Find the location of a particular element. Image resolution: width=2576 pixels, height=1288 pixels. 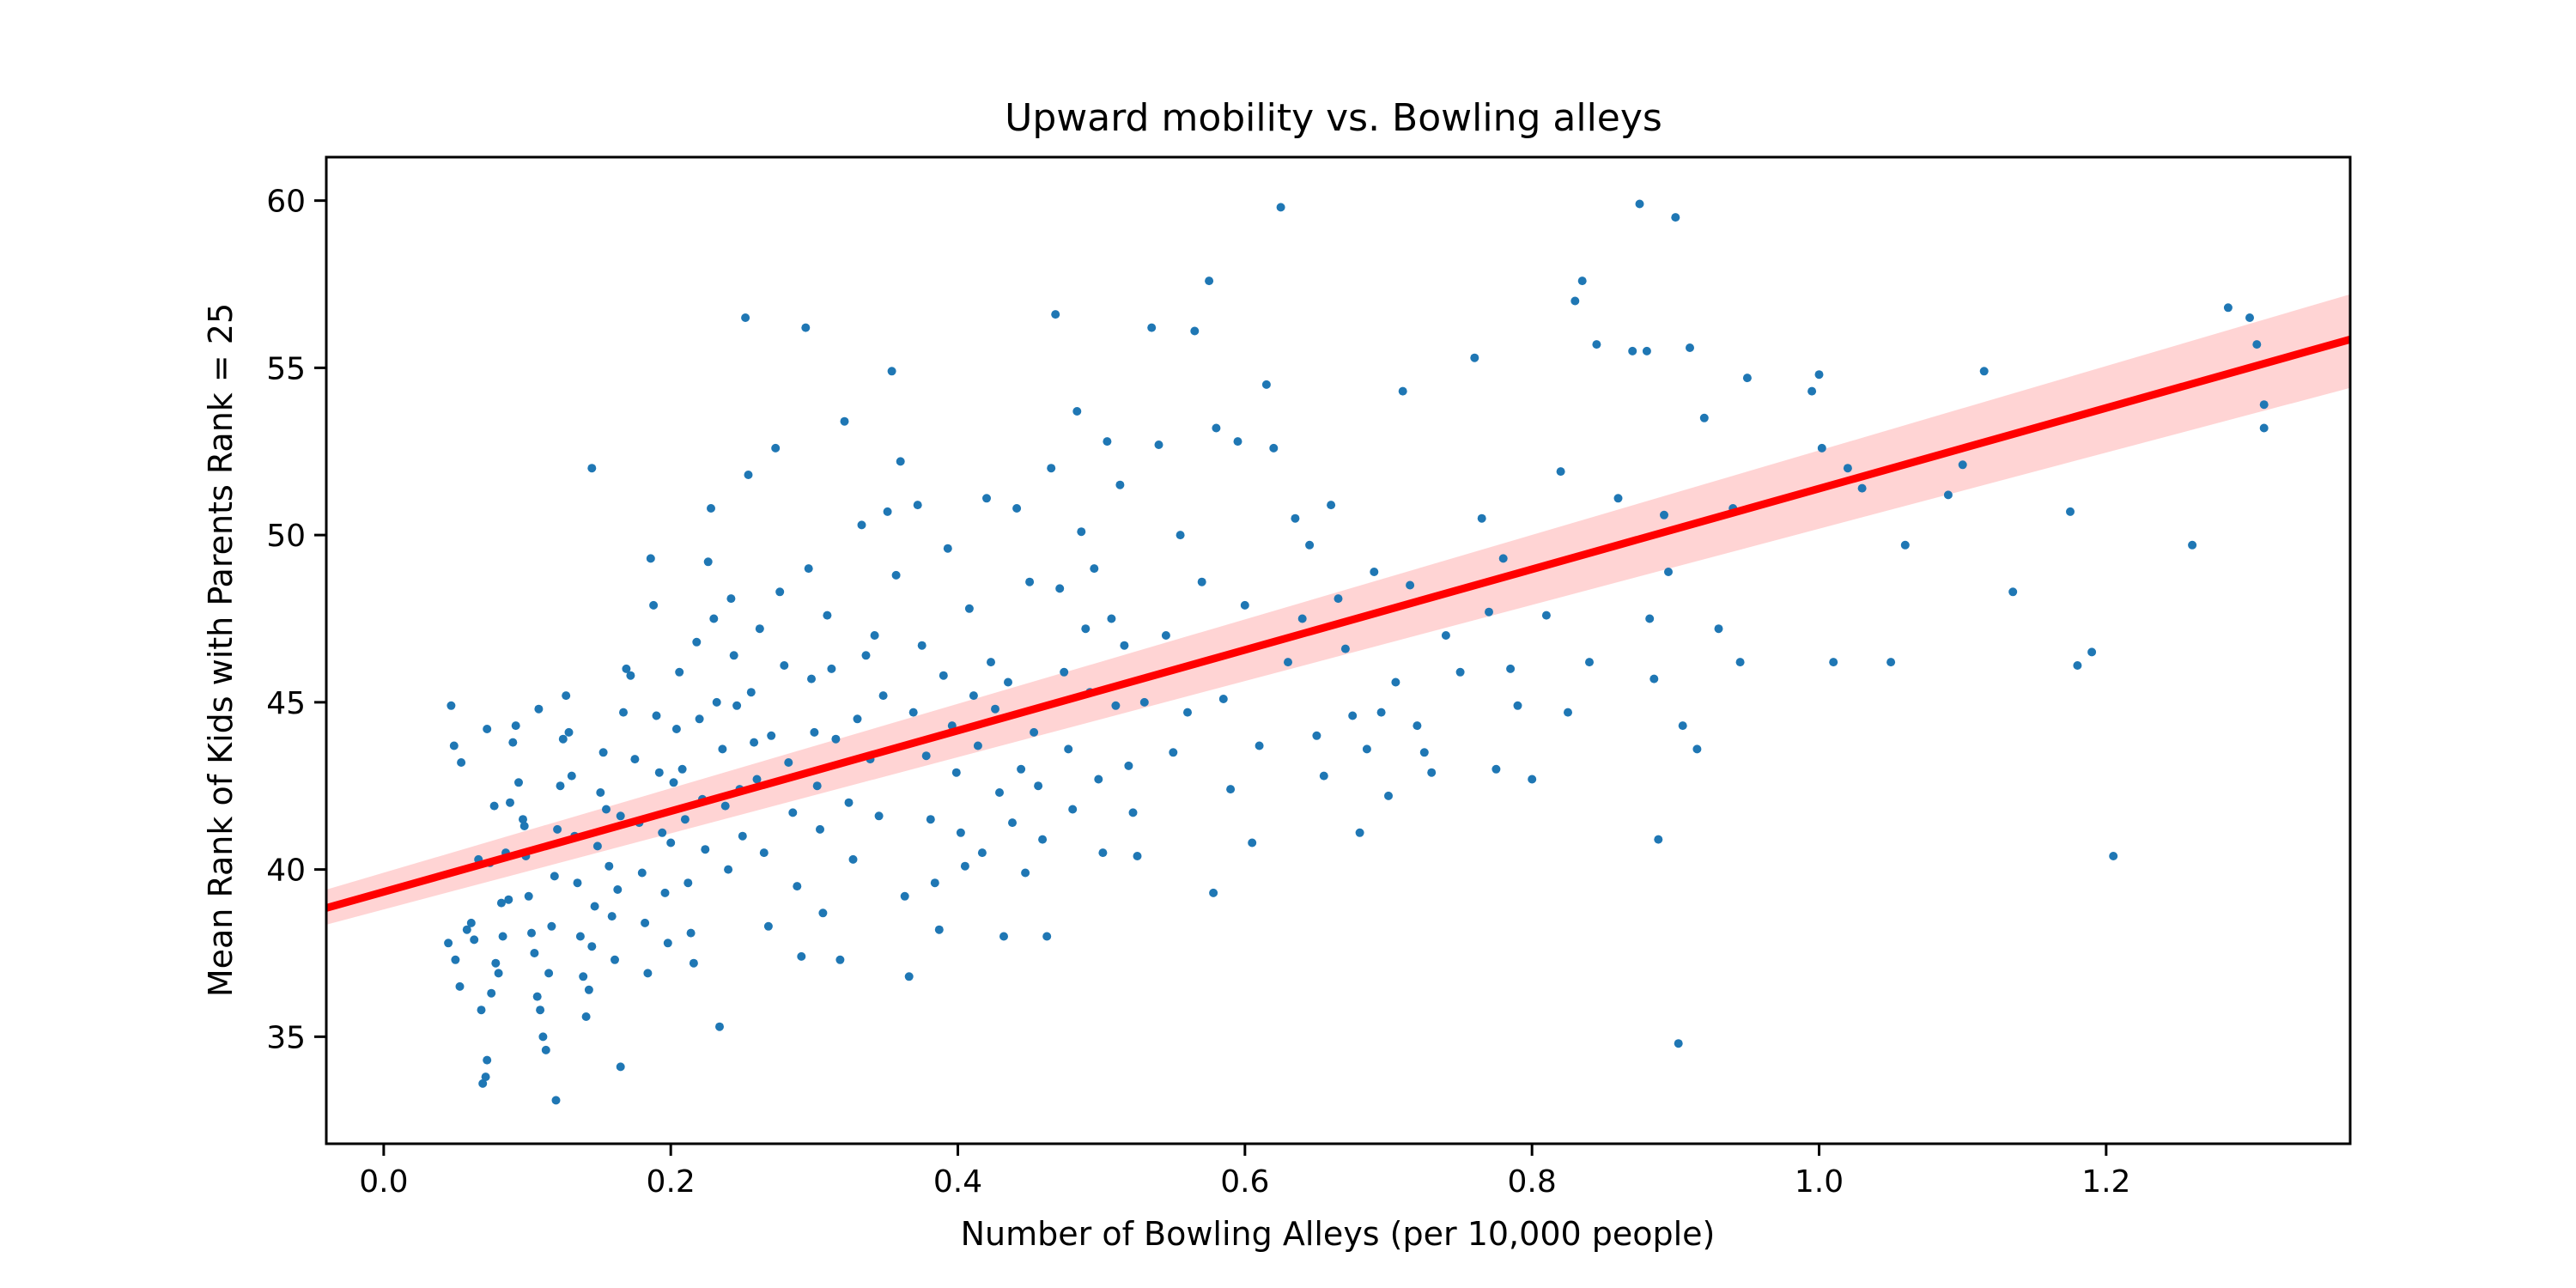

y-tick-label: 60 is located at coordinates (286, 202).